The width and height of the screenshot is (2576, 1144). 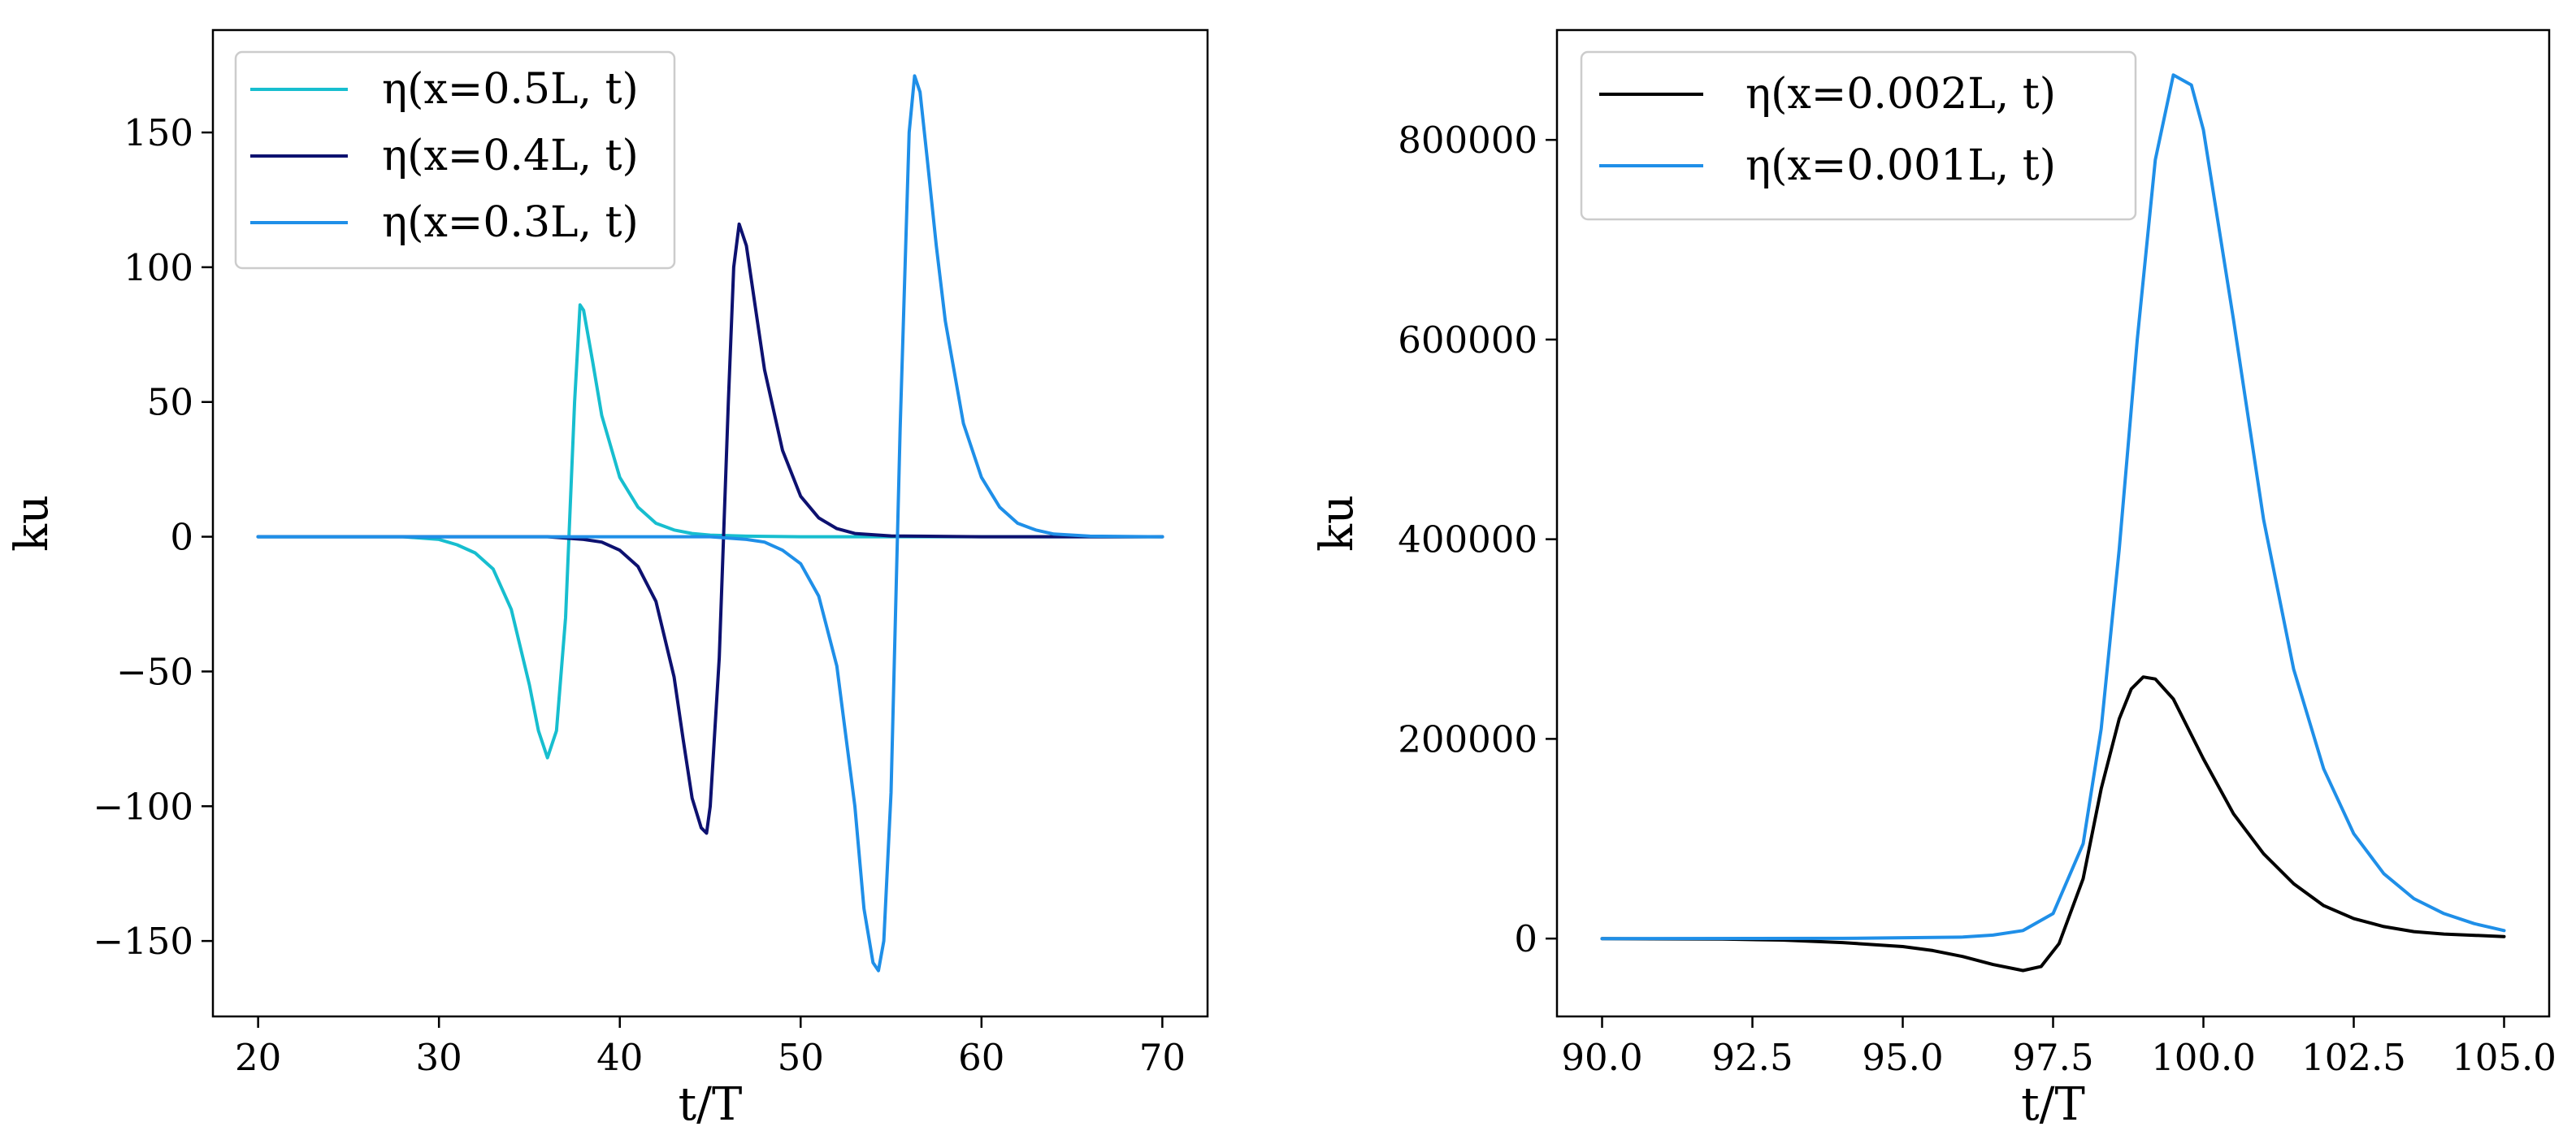 I want to click on legend-label-1: η(x=0.002L, t), so click(x=1901, y=95).